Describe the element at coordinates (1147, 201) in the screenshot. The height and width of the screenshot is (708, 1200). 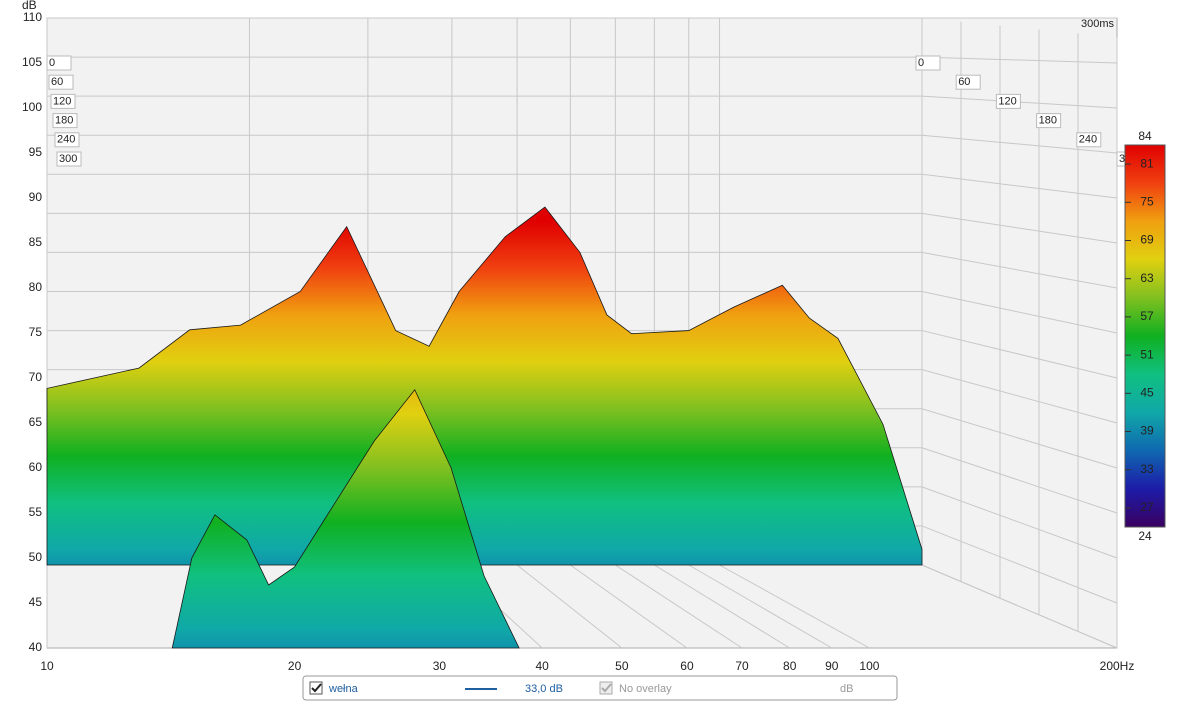
I see `colorbar-tick-label: 75` at that location.